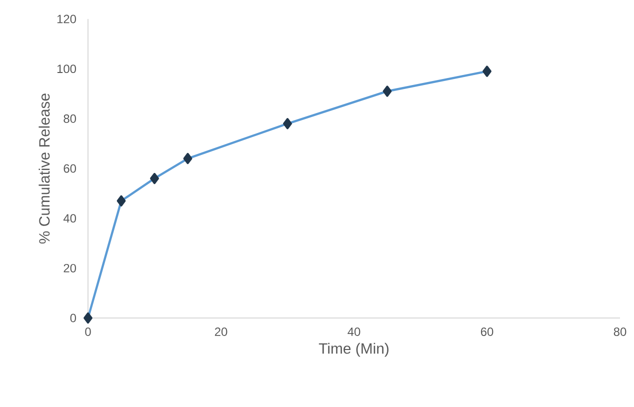 Image resolution: width=634 pixels, height=407 pixels. I want to click on y-tick-label: 40, so click(69, 218).